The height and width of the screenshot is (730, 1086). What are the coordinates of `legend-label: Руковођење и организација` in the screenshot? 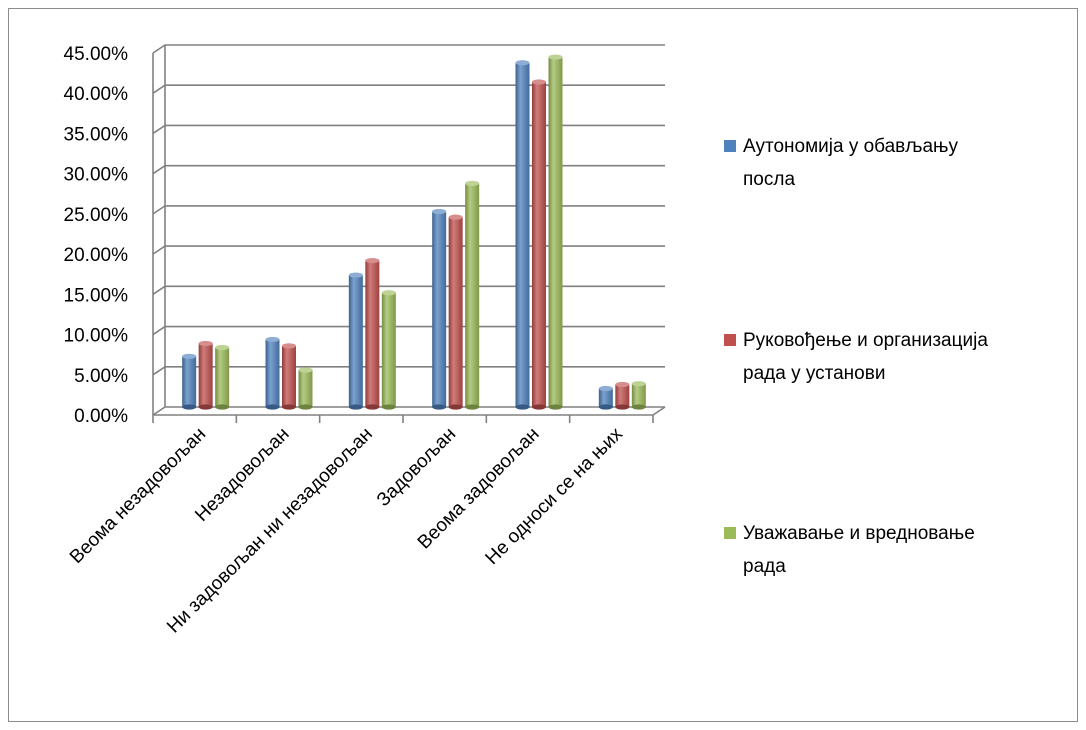 It's located at (865, 340).